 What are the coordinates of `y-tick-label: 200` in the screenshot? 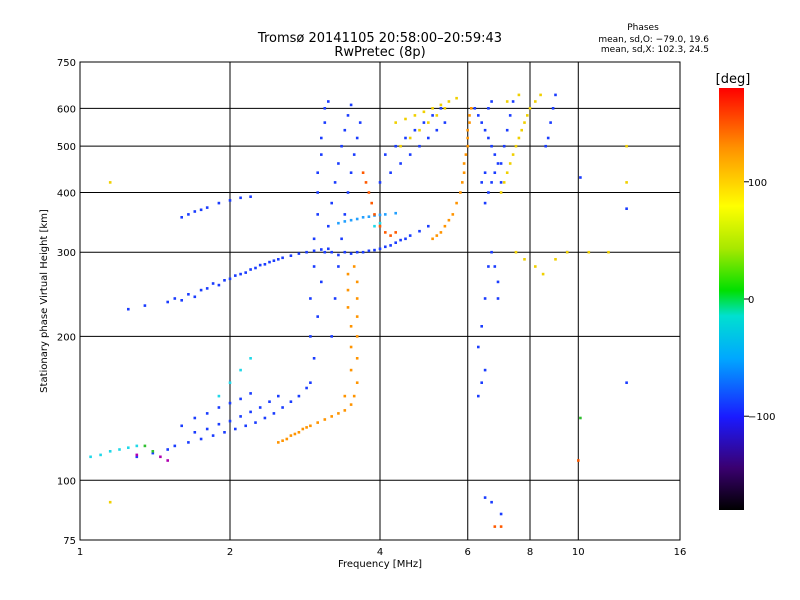 It's located at (66, 337).